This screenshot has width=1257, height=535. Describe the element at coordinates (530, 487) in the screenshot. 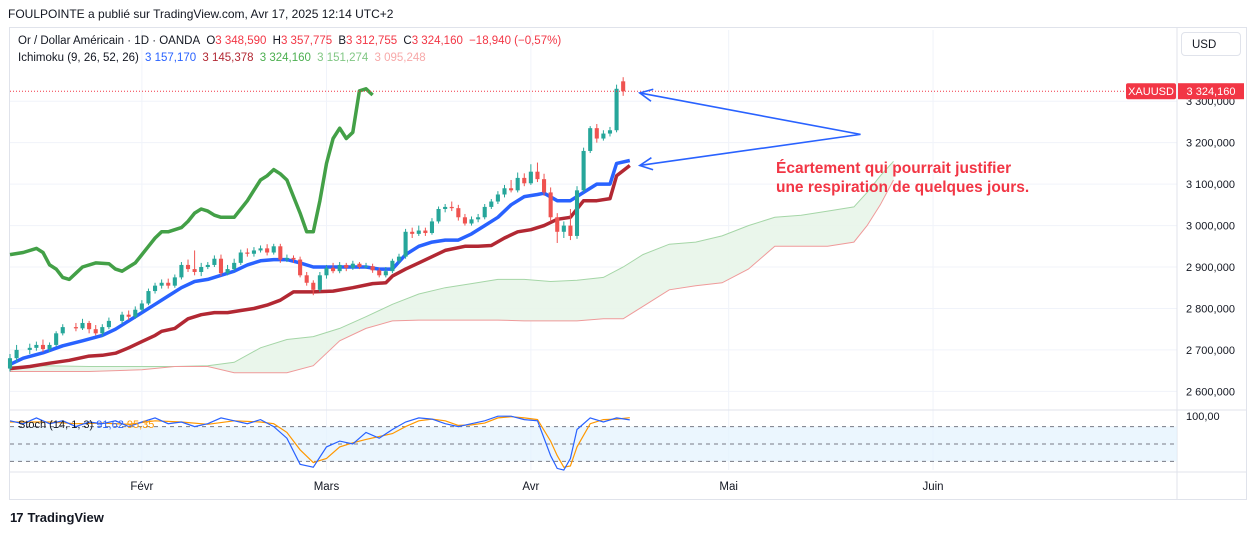

I see `x-tick-label: Avr` at that location.